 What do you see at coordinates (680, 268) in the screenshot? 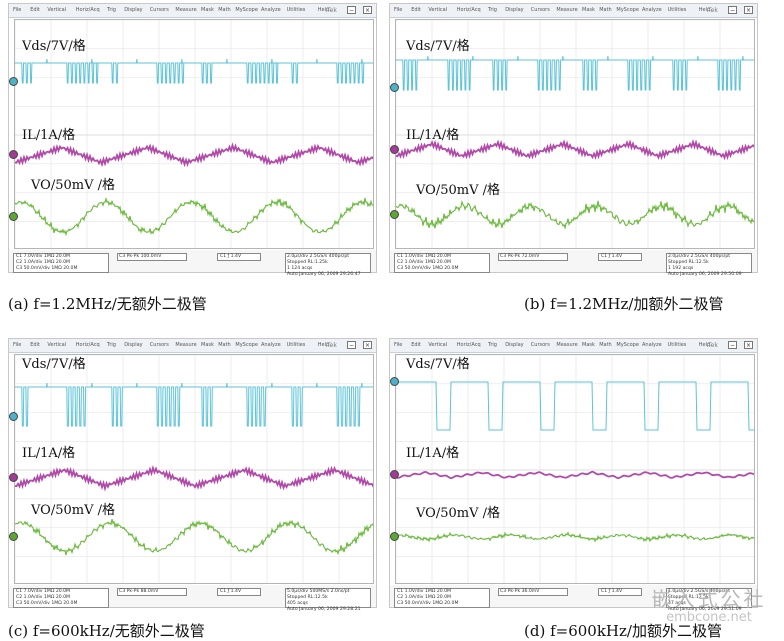
I see `acquisition-count: 1 192 acqs` at bounding box center [680, 268].